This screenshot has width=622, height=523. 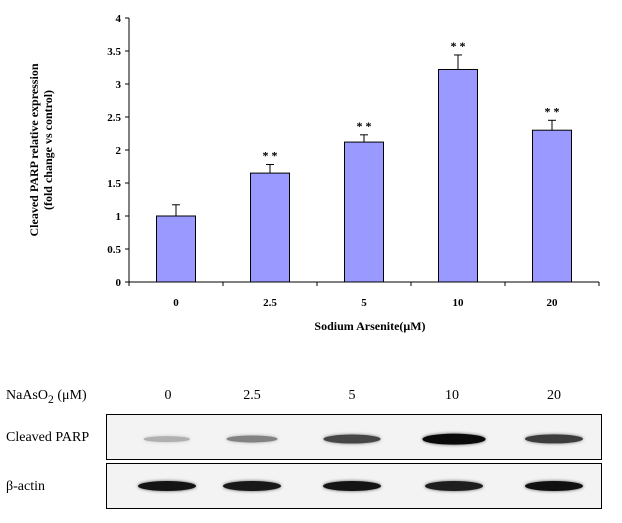 What do you see at coordinates (176, 303) in the screenshot?
I see `x-tick-label: 0` at bounding box center [176, 303].